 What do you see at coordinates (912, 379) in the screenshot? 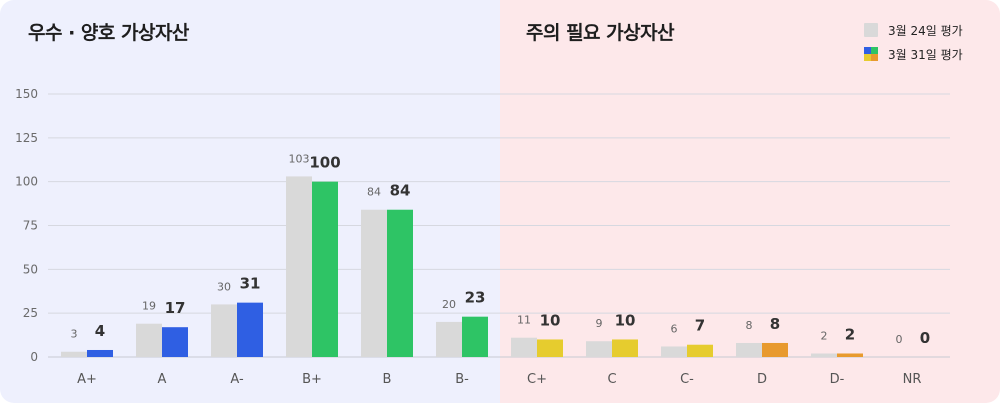
I see `x-tick-label: NR` at bounding box center [912, 379].